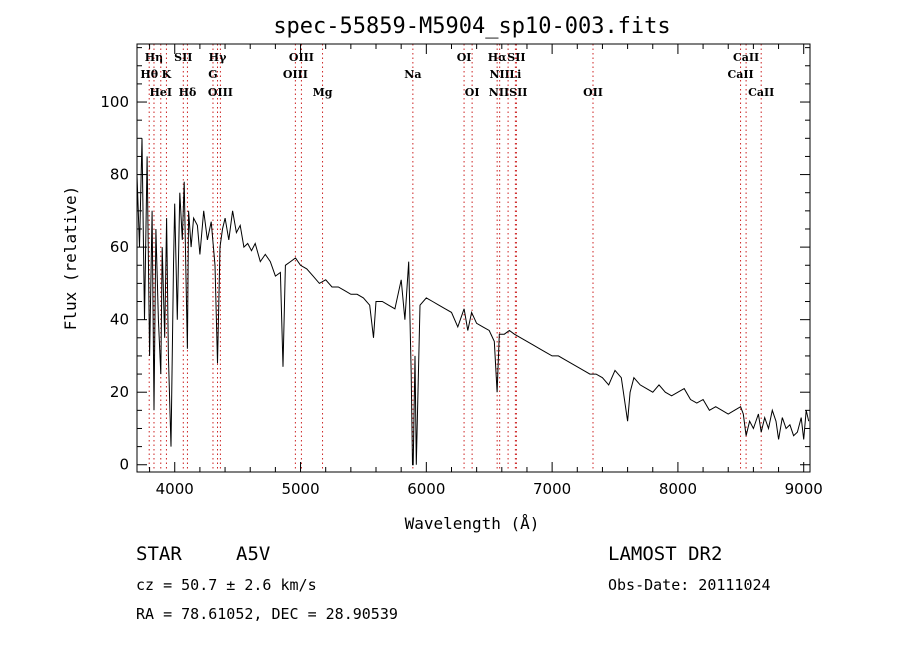 This screenshot has height=650, width=900. Describe the element at coordinates (212, 74) in the screenshot. I see `line-marker-label: G` at that location.